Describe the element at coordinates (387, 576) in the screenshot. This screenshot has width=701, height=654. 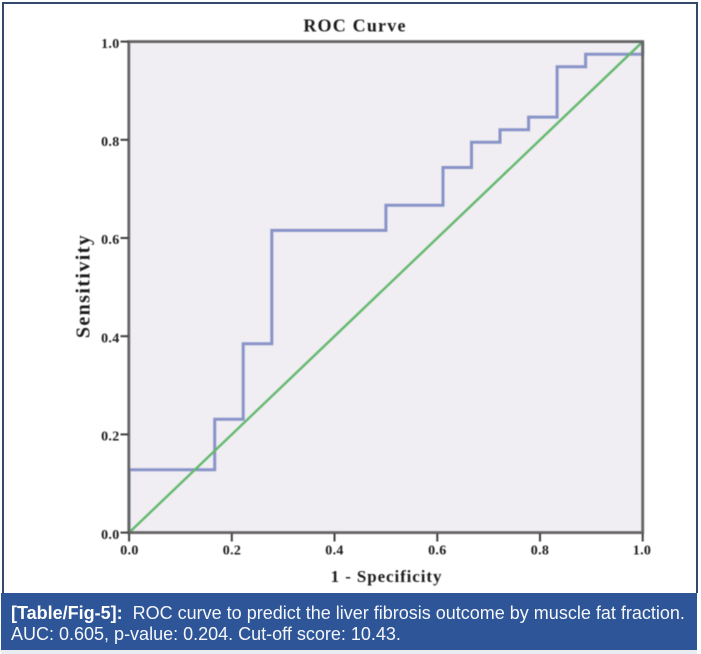
I see `svg-text: 1 - Specificity` at that location.